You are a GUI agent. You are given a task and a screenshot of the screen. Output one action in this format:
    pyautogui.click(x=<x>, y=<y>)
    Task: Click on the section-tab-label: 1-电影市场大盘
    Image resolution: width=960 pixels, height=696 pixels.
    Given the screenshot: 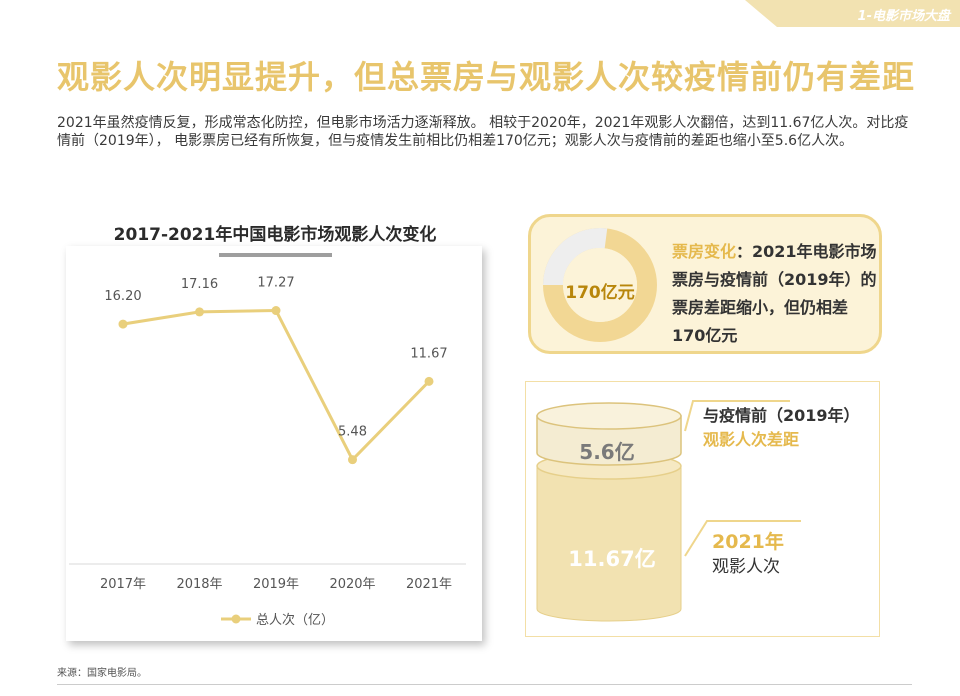 What is the action you would take?
    pyautogui.click(x=903, y=16)
    